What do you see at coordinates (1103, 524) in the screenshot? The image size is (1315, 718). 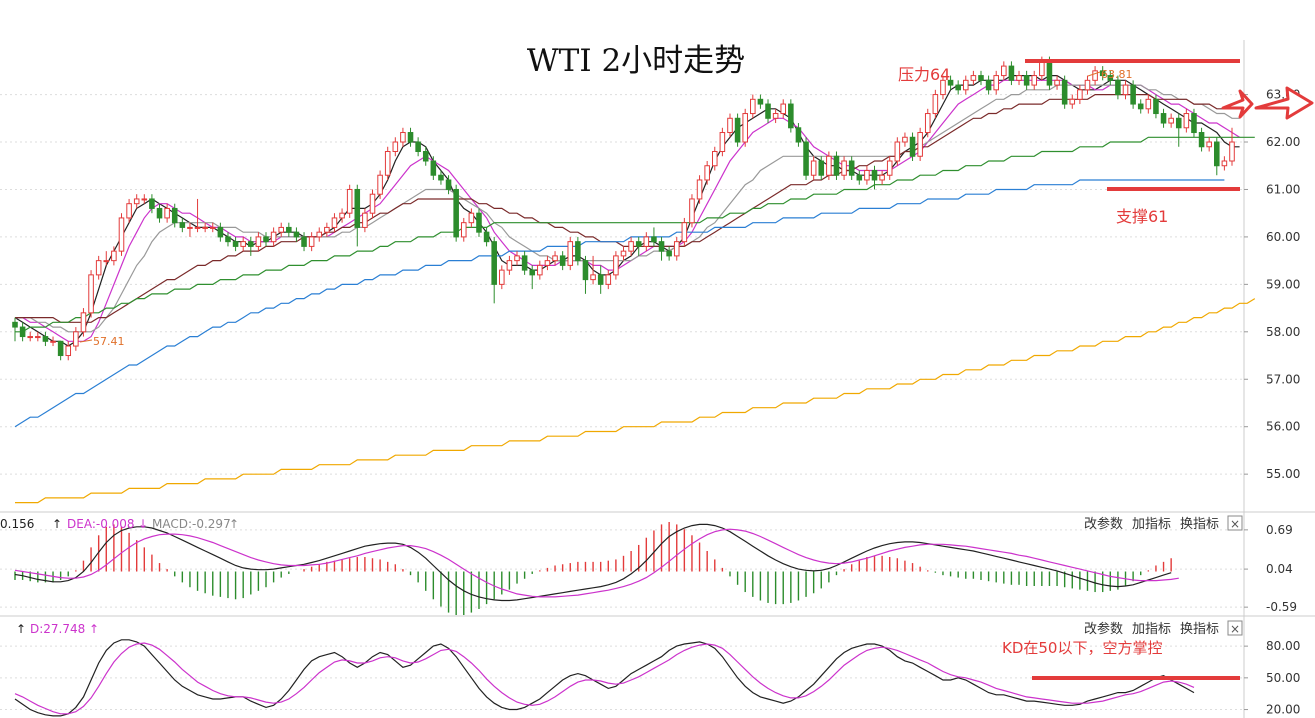 I see `macd-change-params-button: 改参数` at bounding box center [1103, 524].